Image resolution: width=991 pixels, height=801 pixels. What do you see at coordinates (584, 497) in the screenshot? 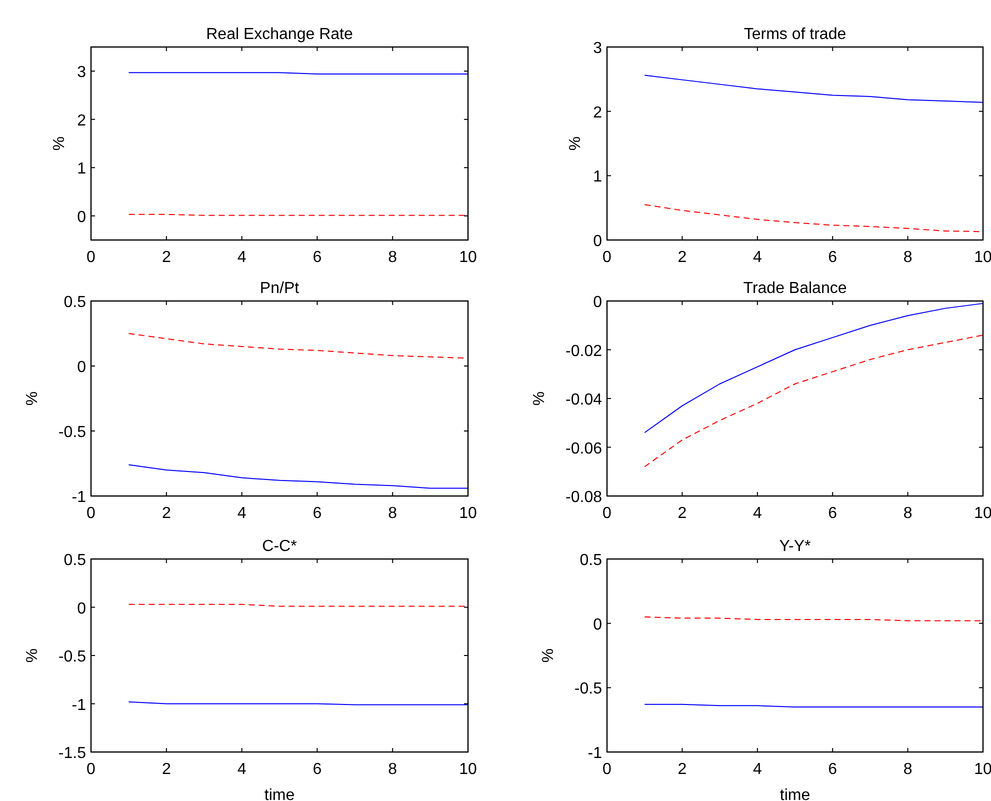
I see `y-tick-label: -0.08` at bounding box center [584, 497].